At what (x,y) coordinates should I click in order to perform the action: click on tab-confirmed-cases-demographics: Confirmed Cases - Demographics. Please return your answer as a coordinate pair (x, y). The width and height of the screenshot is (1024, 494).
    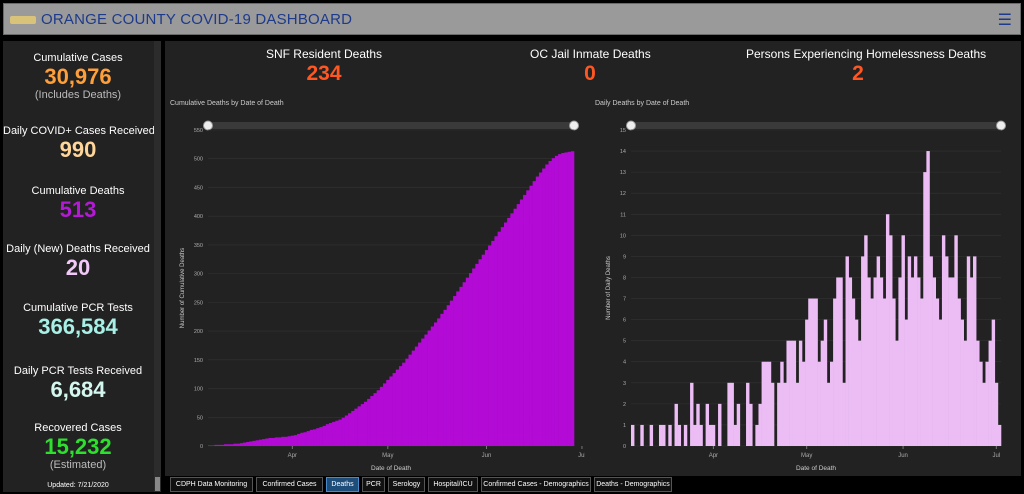
    Looking at the image, I should click on (536, 484).